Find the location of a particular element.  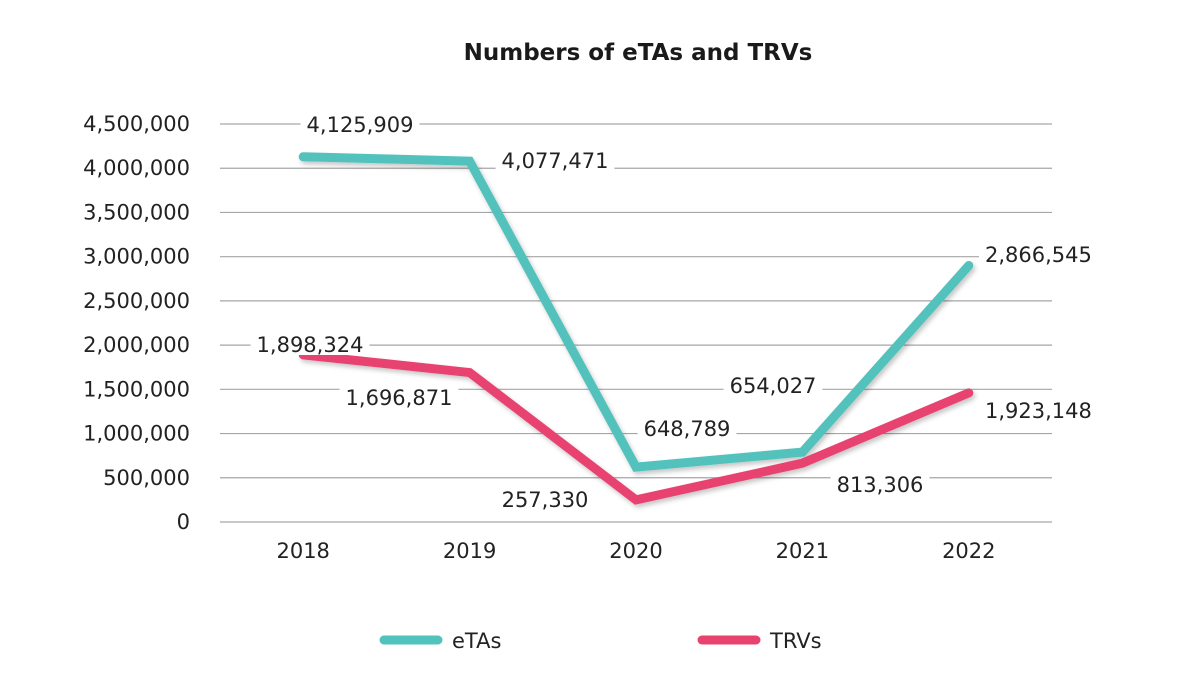

y-tick-label: 3,000,000 is located at coordinates (136, 257).